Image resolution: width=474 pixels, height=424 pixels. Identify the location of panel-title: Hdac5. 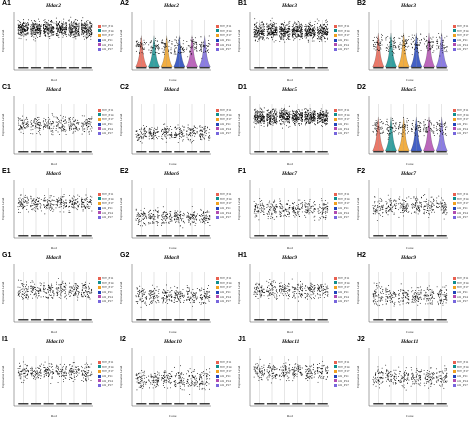
(408, 90).